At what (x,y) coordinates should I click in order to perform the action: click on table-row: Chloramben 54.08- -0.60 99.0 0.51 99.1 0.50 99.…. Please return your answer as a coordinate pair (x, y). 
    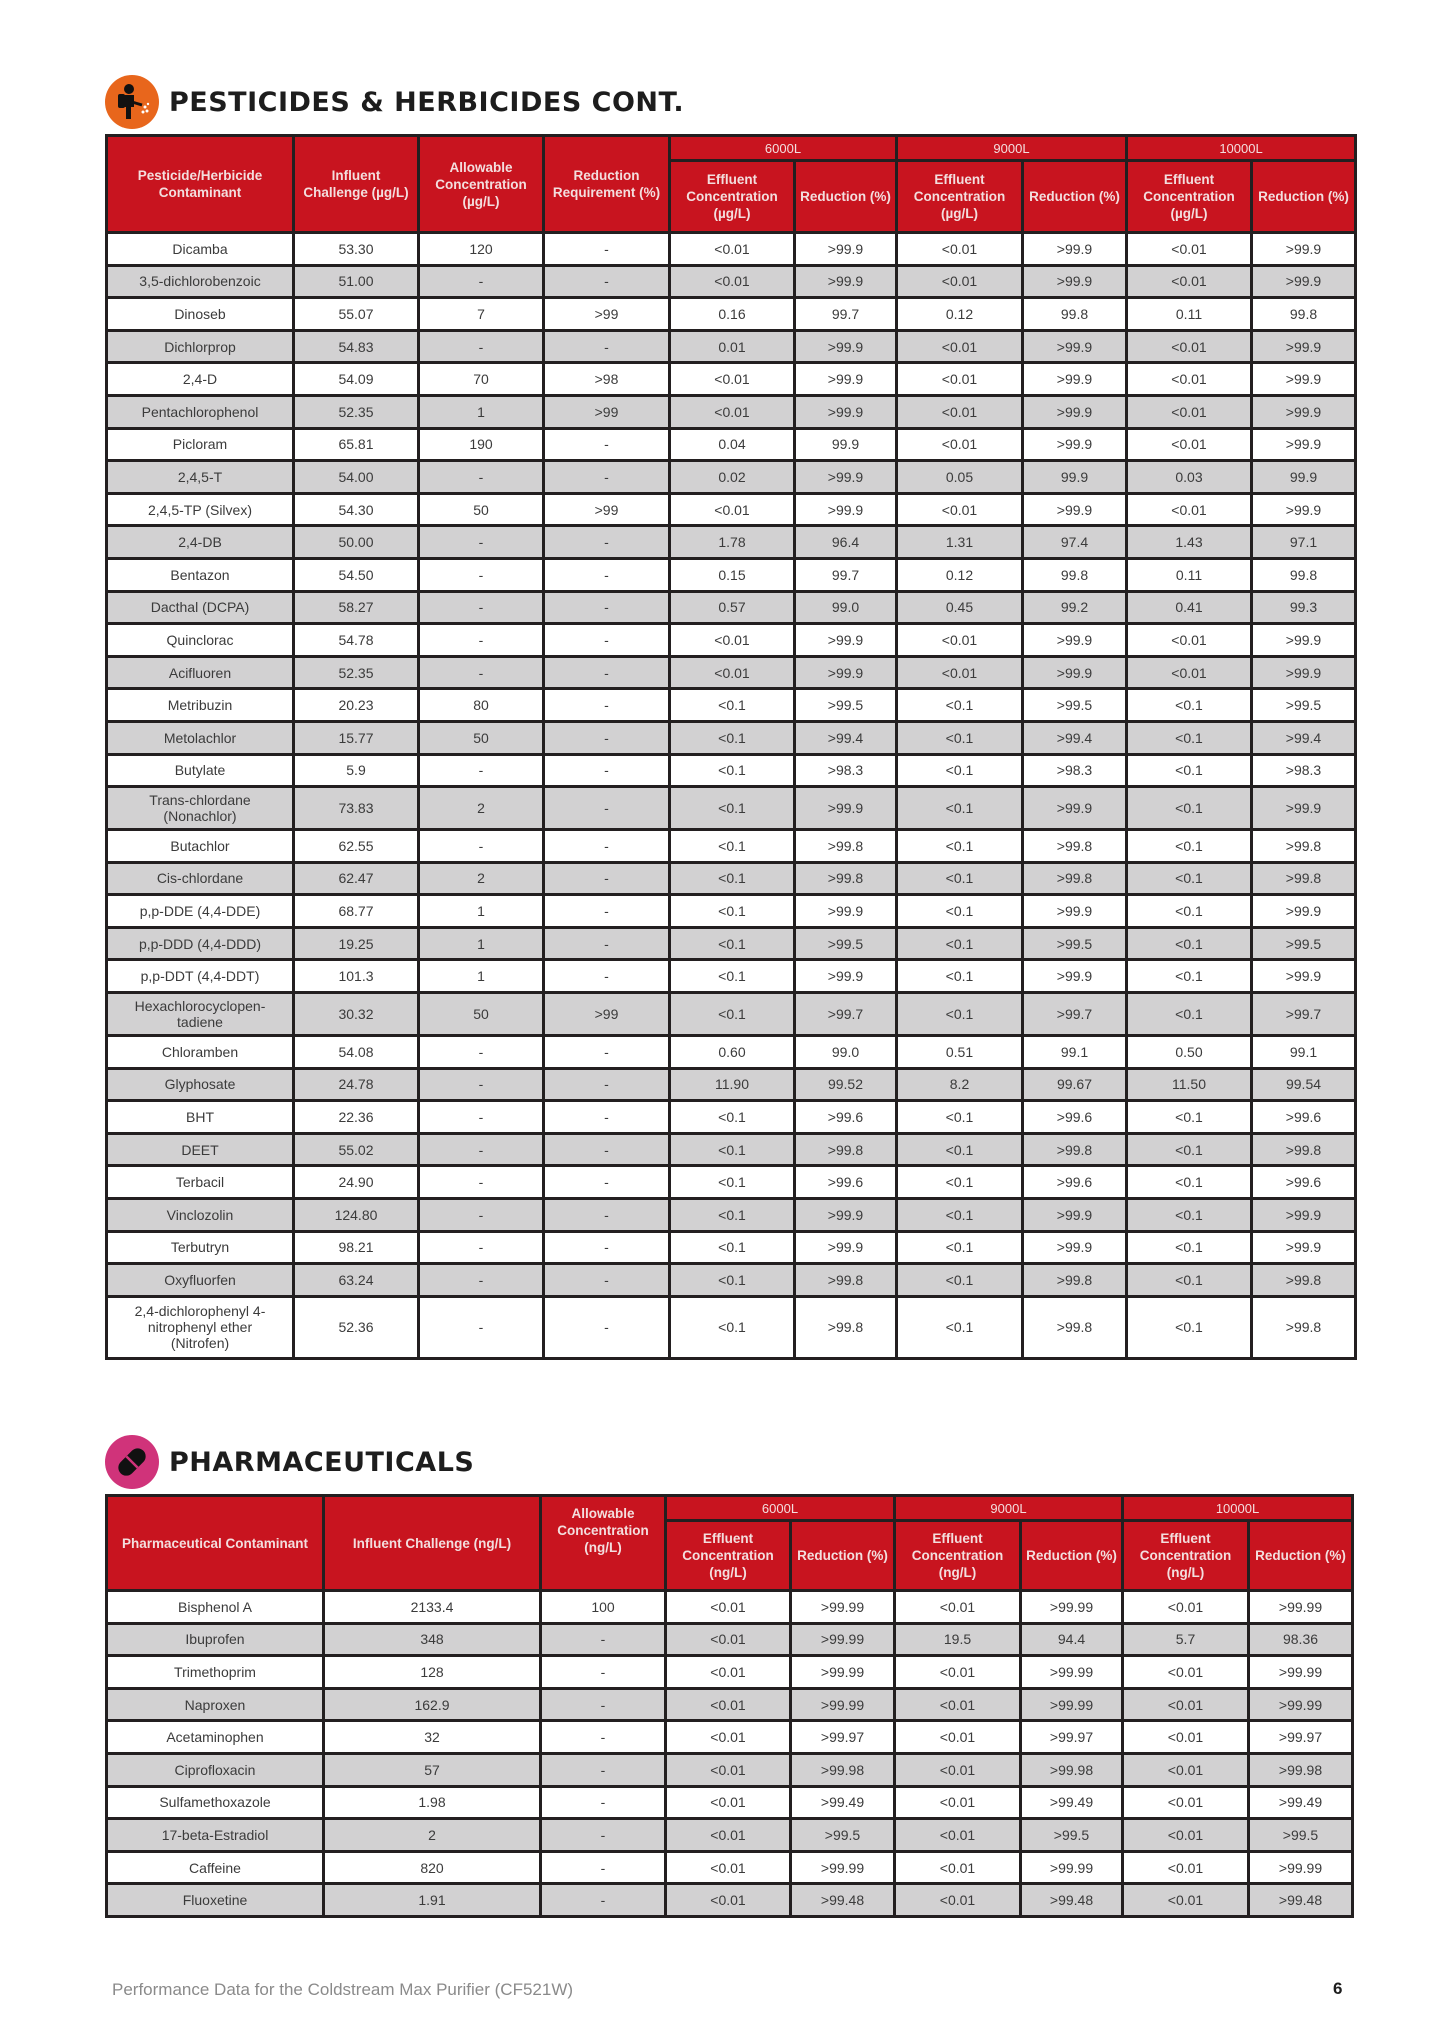
    Looking at the image, I should click on (731, 1052).